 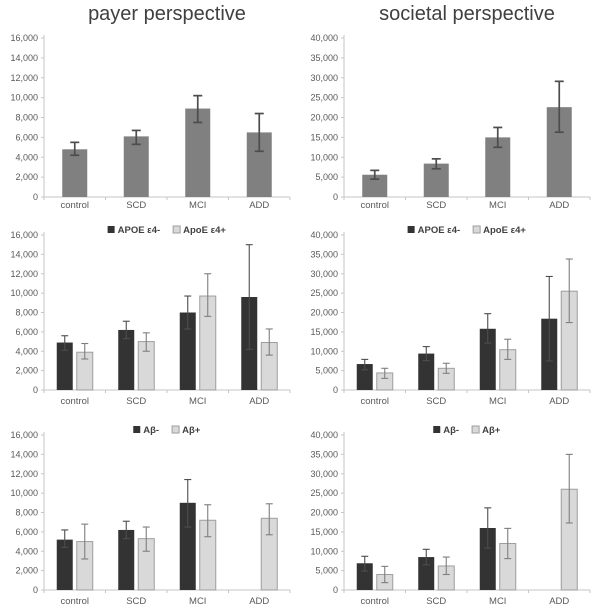 I want to click on legend-label: Aβ-, so click(x=451, y=430).